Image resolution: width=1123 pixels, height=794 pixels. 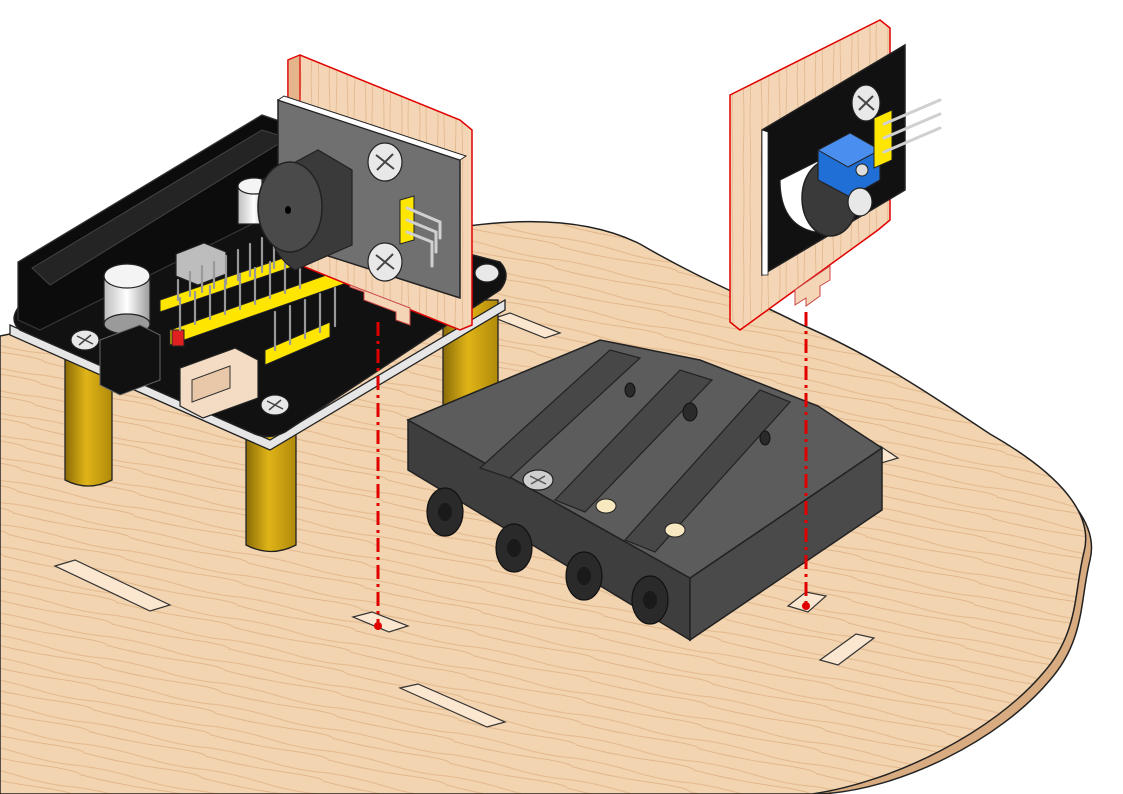 What do you see at coordinates (365, 192) in the screenshot?
I see `buzzer-module` at bounding box center [365, 192].